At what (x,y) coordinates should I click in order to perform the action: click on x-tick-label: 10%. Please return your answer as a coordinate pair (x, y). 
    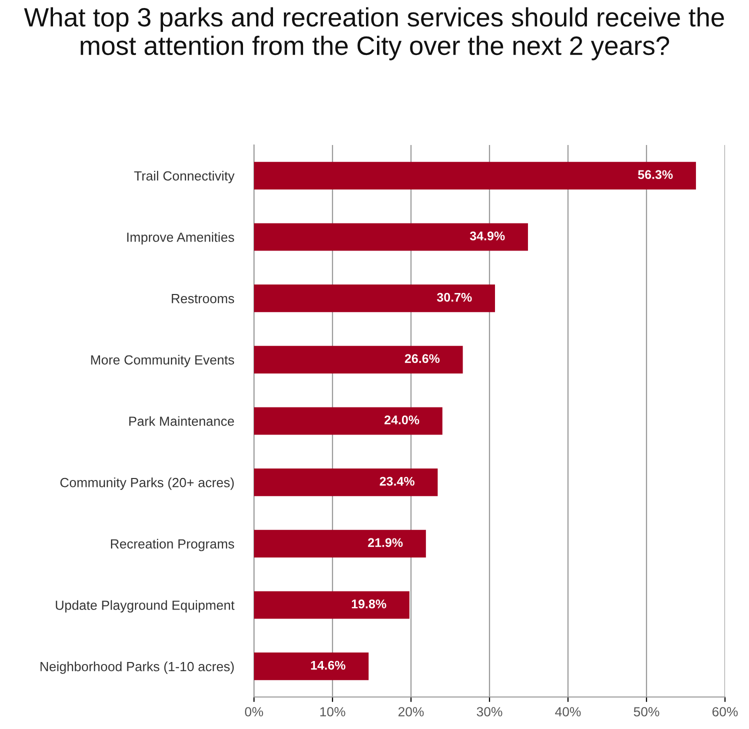
    Looking at the image, I should click on (333, 711).